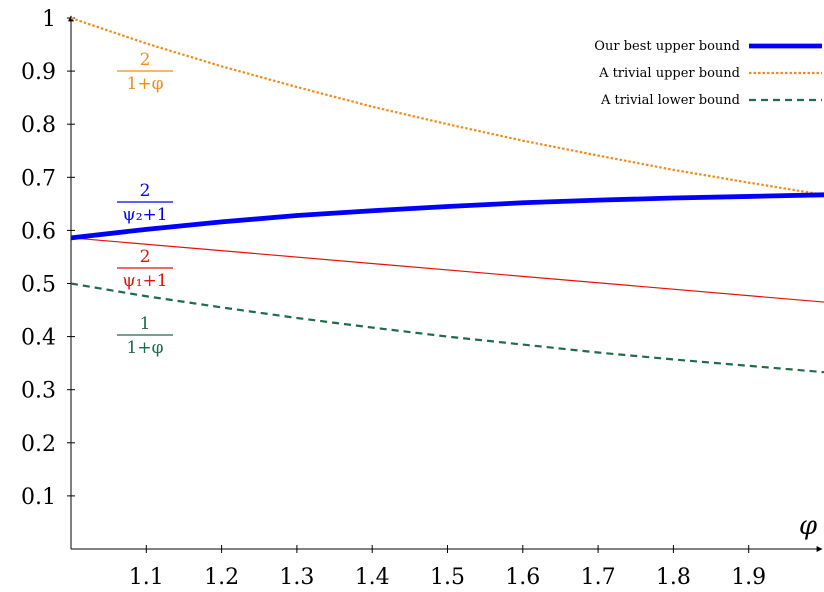 This screenshot has width=824, height=592. Describe the element at coordinates (145, 72) in the screenshot. I see `curve-label-fraction: 21+φ` at that location.